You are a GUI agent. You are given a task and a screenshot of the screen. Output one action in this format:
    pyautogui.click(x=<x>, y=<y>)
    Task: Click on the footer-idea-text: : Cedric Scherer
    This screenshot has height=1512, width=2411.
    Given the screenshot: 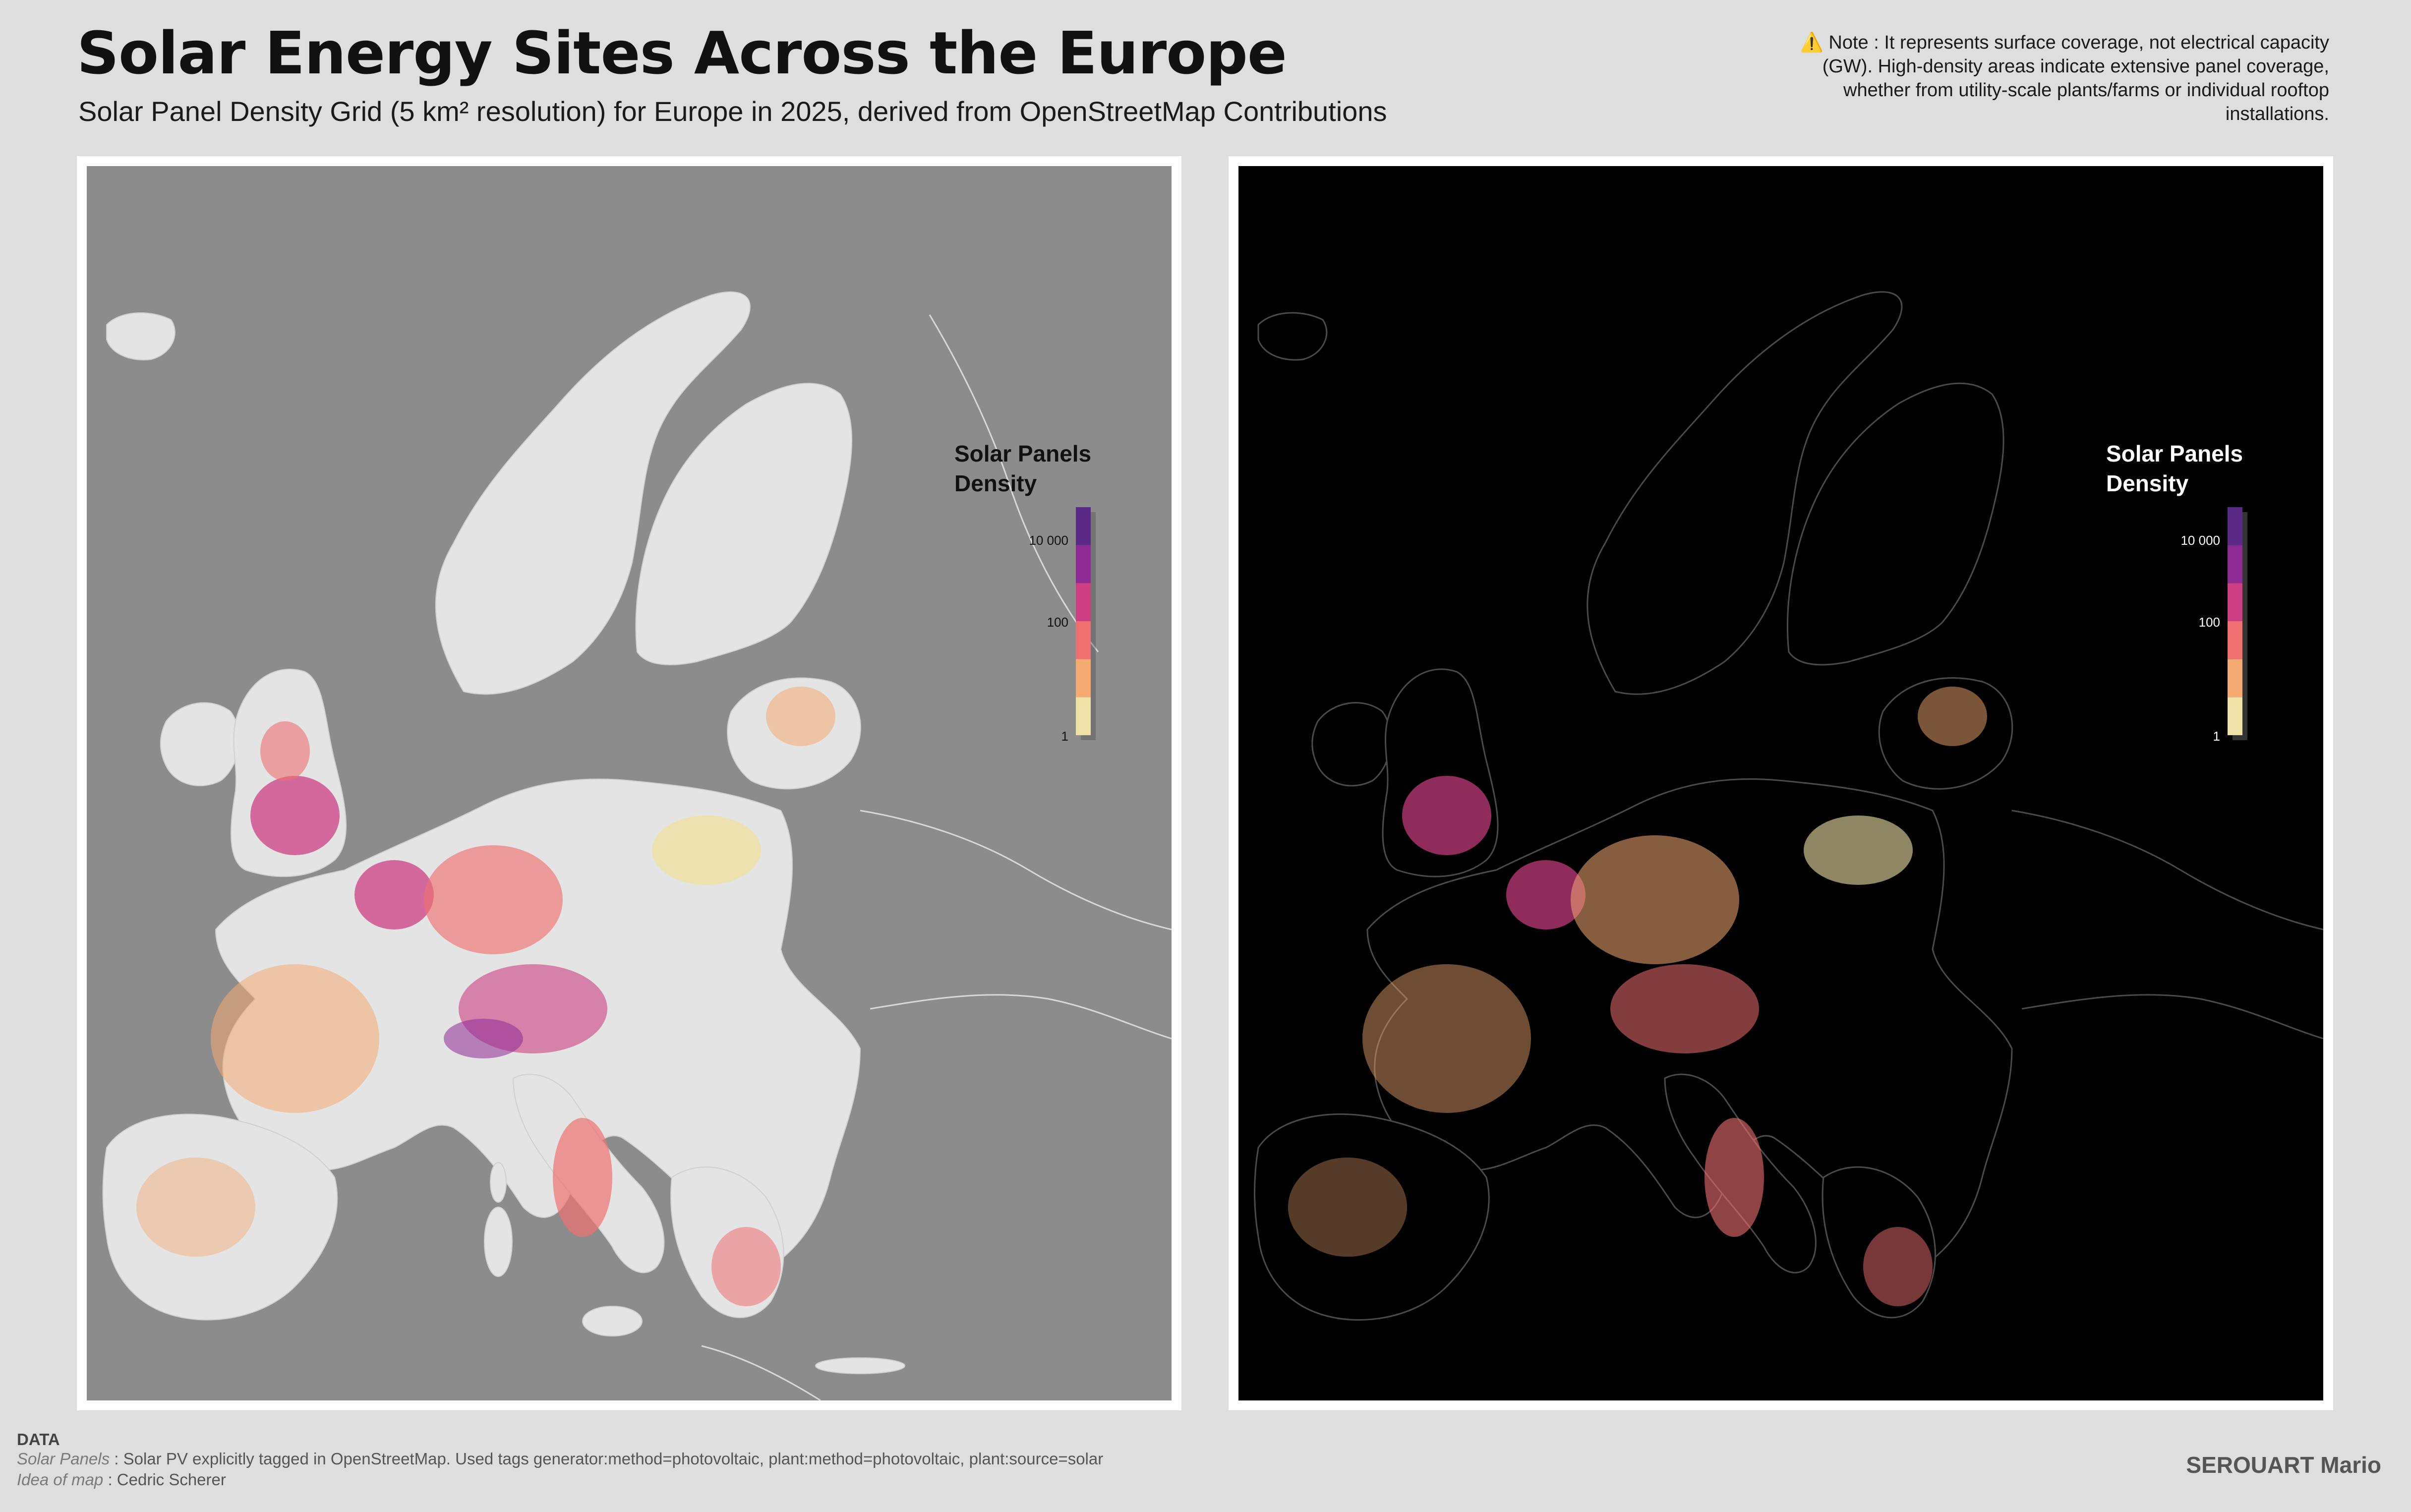 What is the action you would take?
    pyautogui.click(x=164, y=1479)
    